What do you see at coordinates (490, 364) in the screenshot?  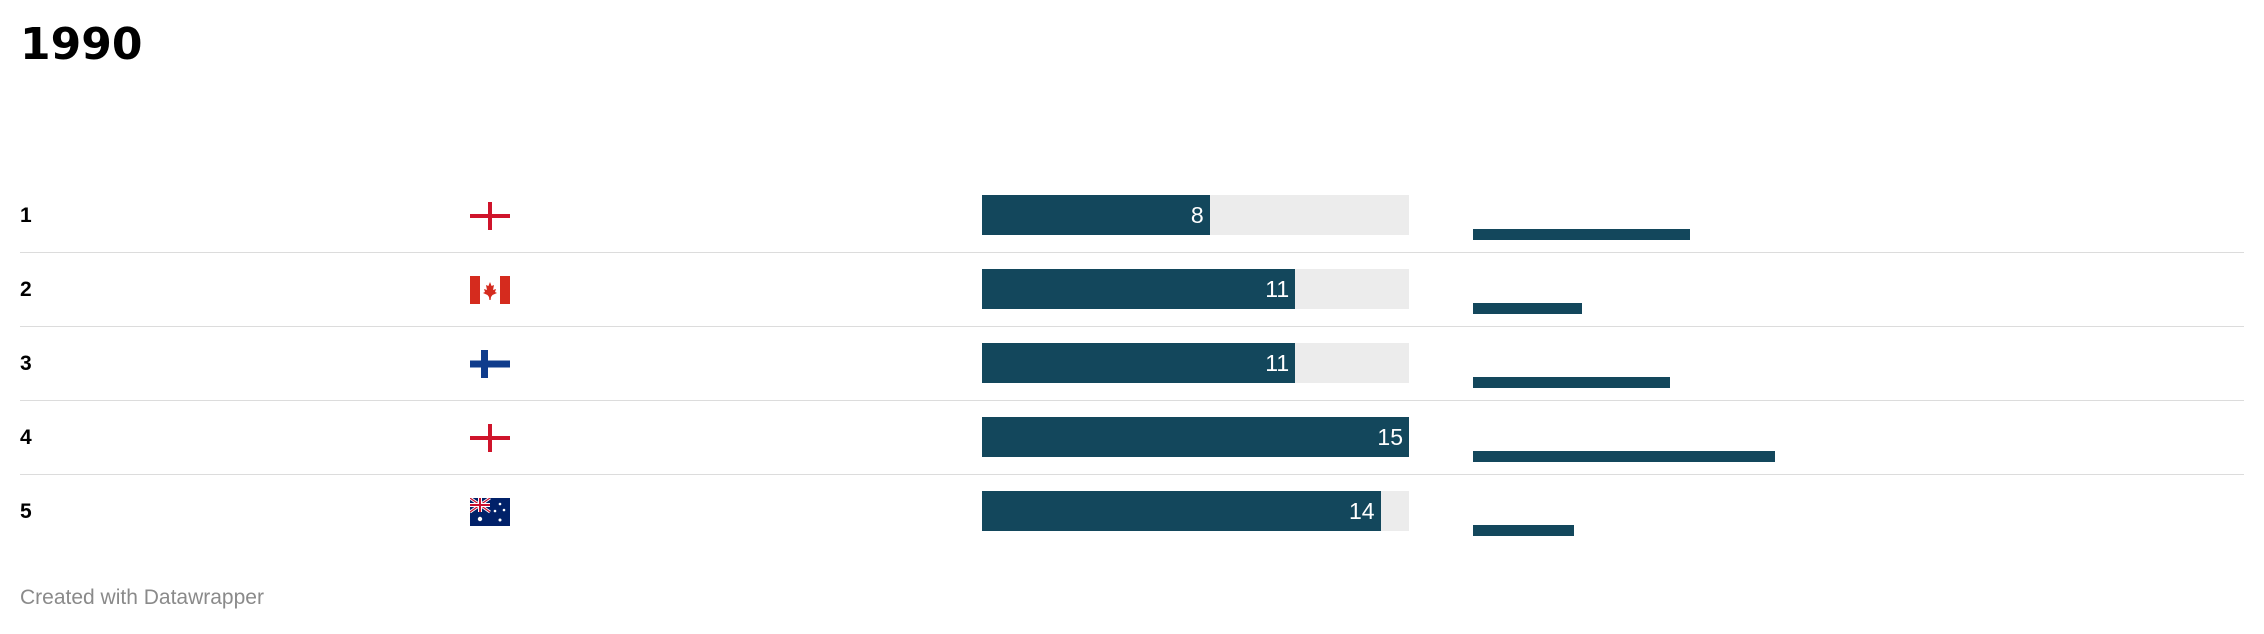 I see `finland-flag-icon` at bounding box center [490, 364].